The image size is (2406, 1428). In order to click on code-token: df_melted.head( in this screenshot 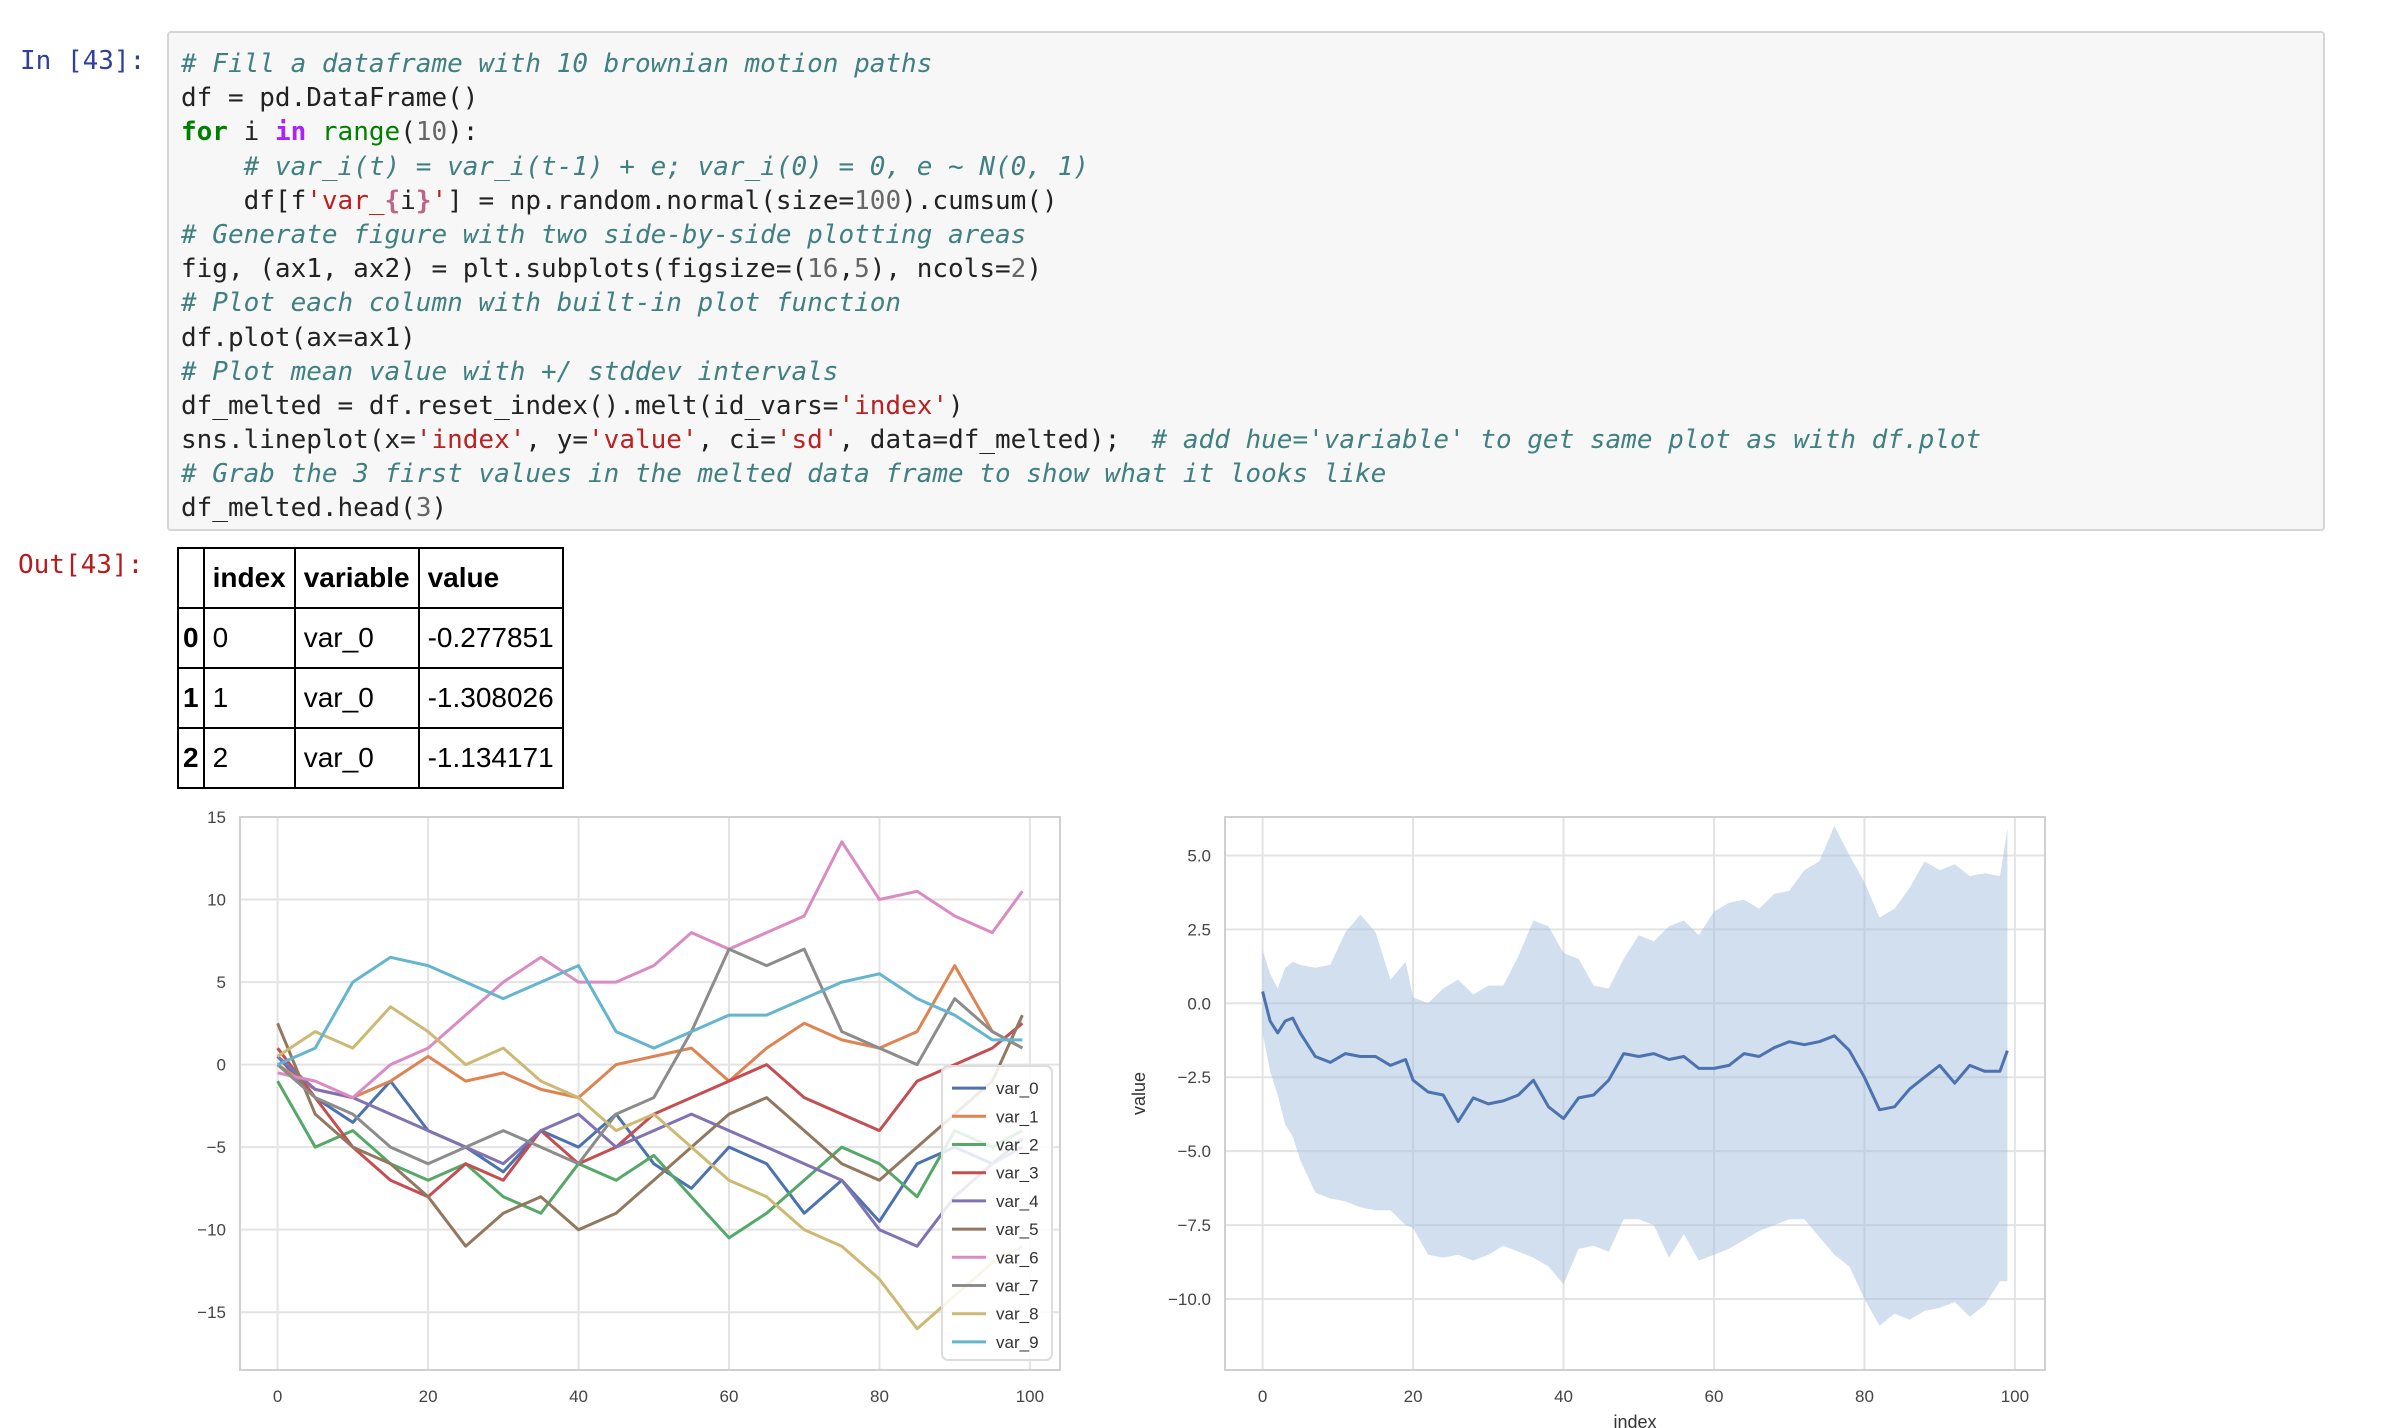, I will do `click(298, 508)`.